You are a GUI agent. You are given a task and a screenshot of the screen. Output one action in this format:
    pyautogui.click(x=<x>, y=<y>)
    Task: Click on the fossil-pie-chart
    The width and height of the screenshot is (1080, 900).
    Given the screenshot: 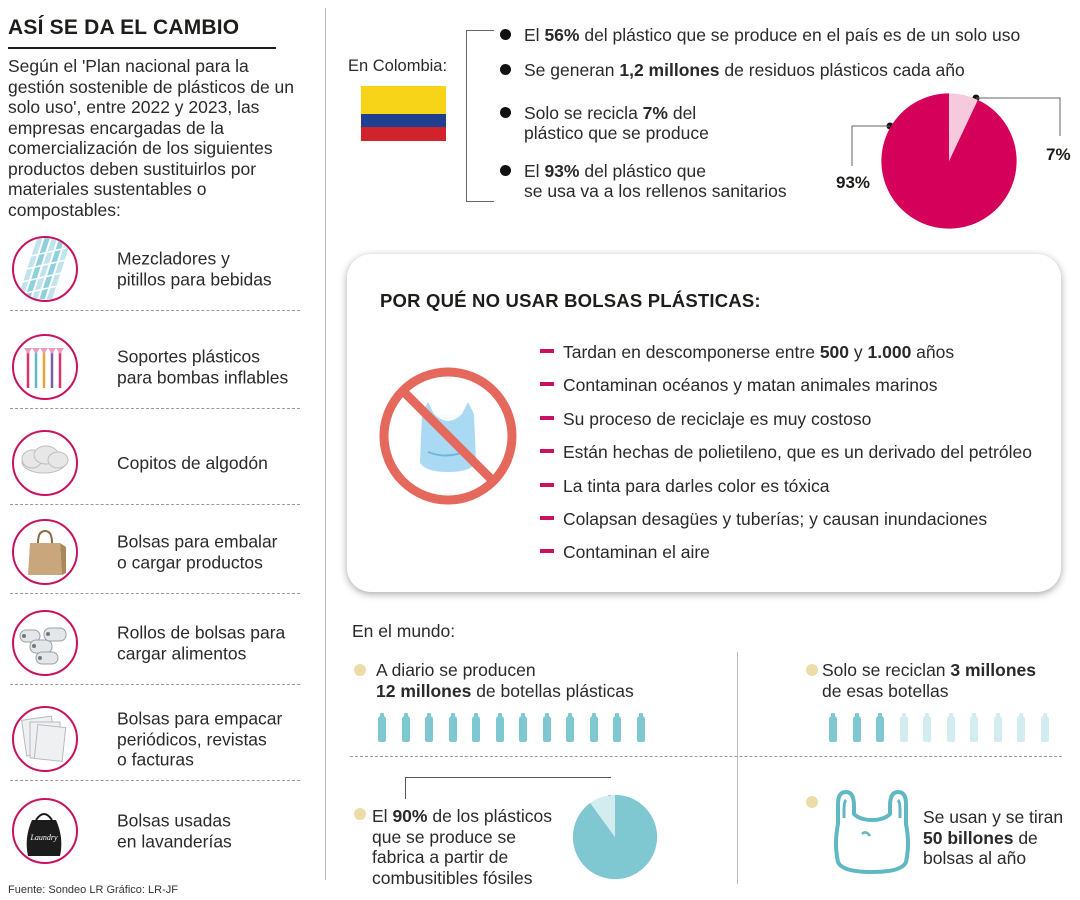 What is the action you would take?
    pyautogui.click(x=615, y=837)
    